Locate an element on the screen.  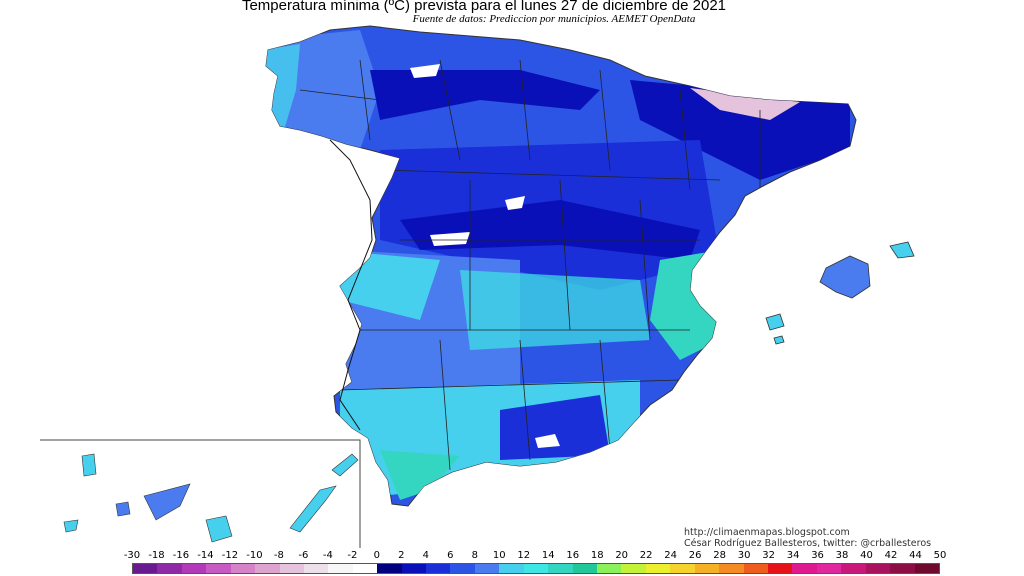
fuerteventura is located at coordinates (313, 509).